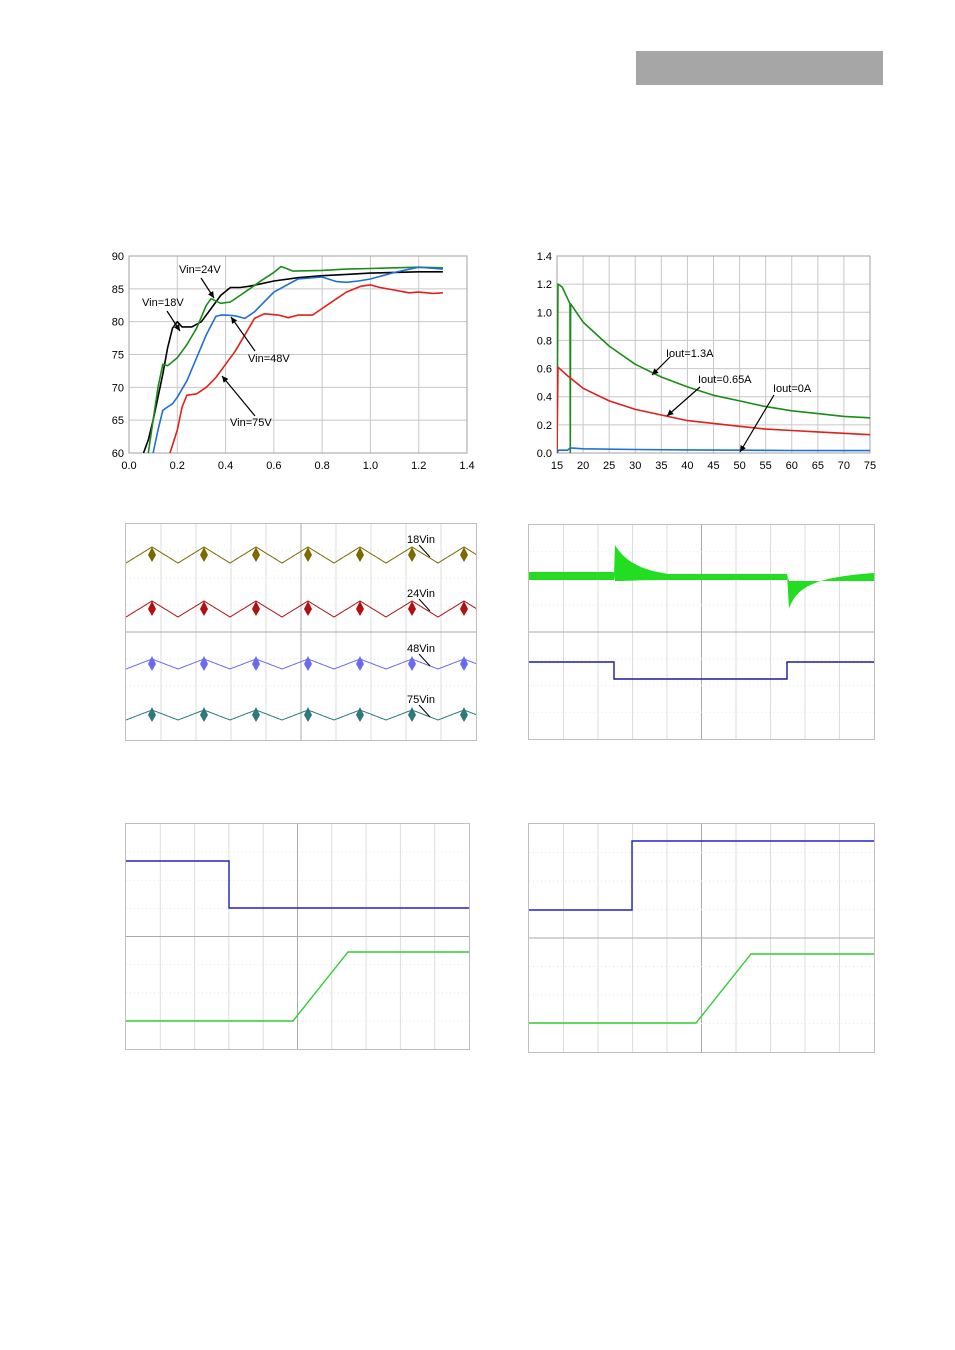 The image size is (955, 1350). Describe the element at coordinates (725, 380) in the screenshot. I see `label-iout-0-65a: Iout=0.65A` at that location.